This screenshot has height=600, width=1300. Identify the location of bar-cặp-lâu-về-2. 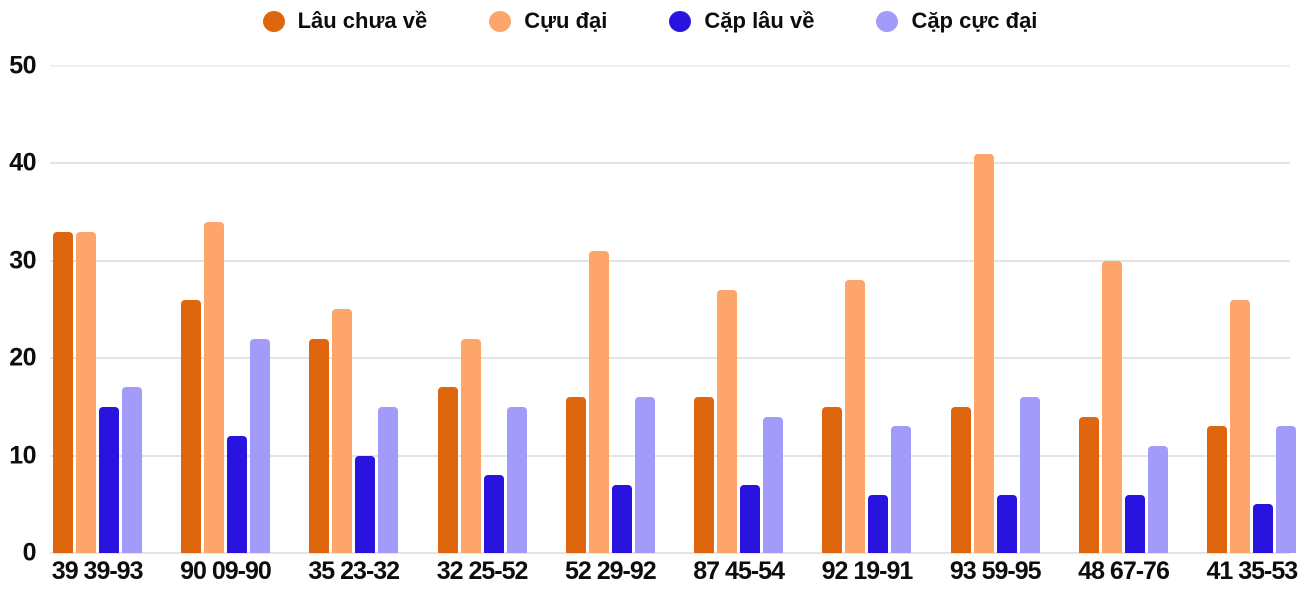
(365, 504).